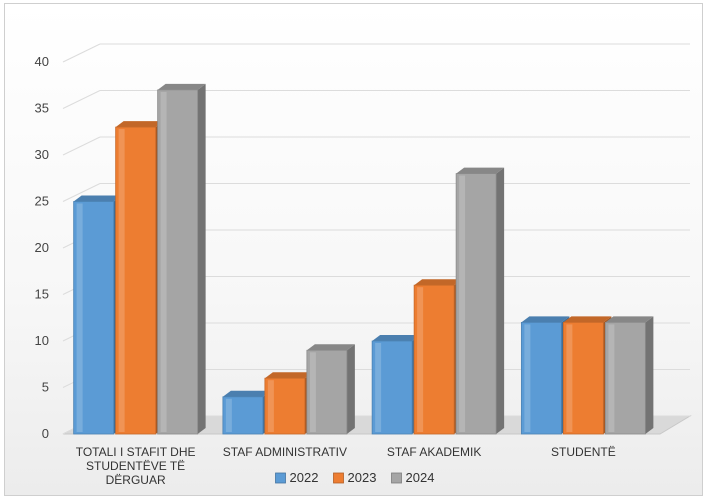 Image resolution: width=707 pixels, height=499 pixels. What do you see at coordinates (285, 452) in the screenshot?
I see `category-label: STAF ADMINISTRATIV` at bounding box center [285, 452].